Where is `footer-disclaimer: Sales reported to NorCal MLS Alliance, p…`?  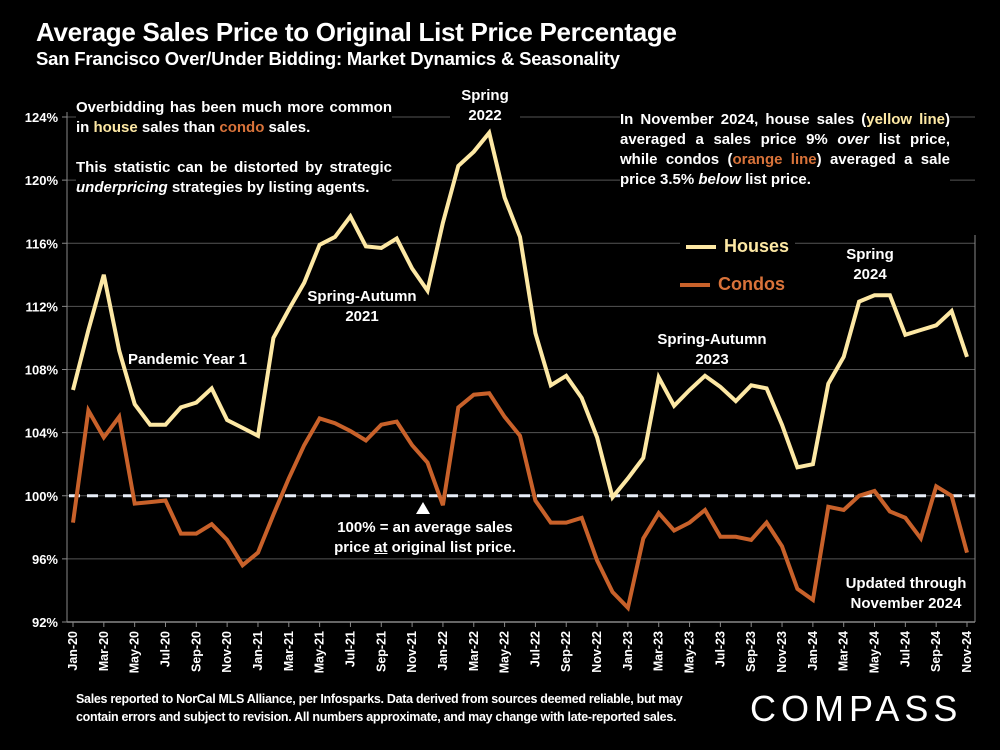
footer-disclaimer: Sales reported to NorCal MLS Alliance, p… is located at coordinates (379, 708).